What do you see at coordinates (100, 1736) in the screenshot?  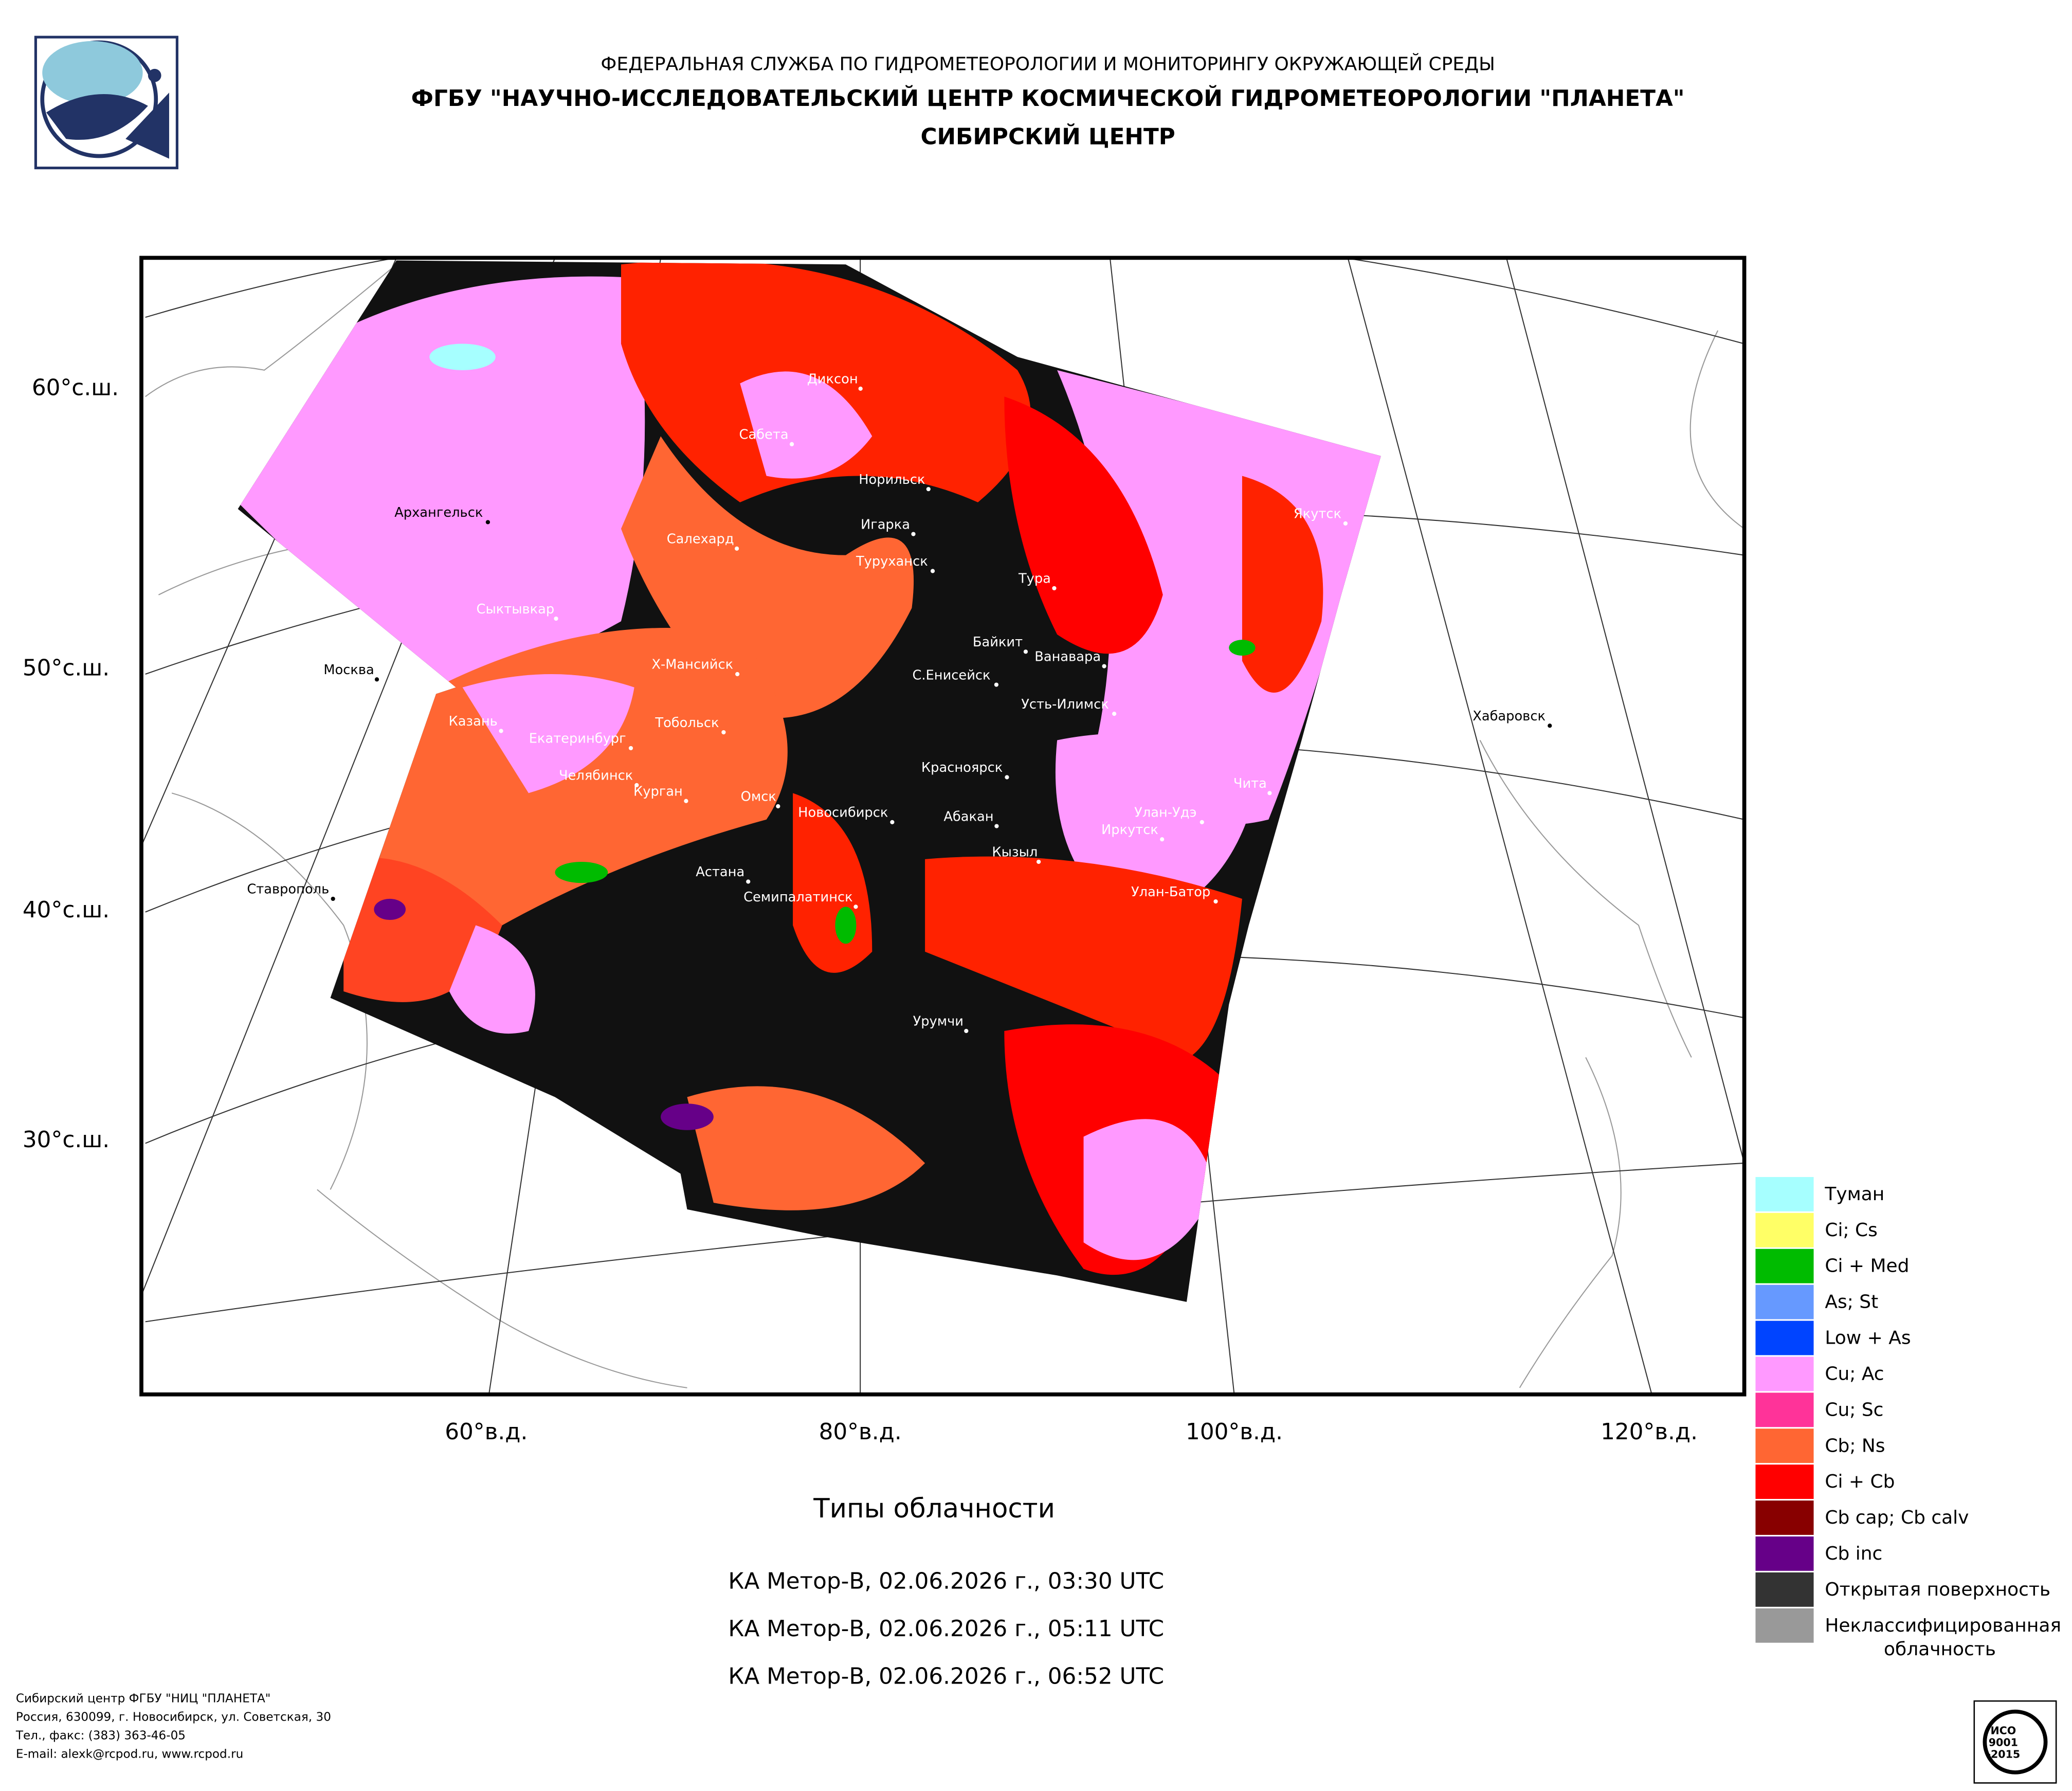 I see `footer-line: Тел., факс: (383) 363-46-05` at bounding box center [100, 1736].